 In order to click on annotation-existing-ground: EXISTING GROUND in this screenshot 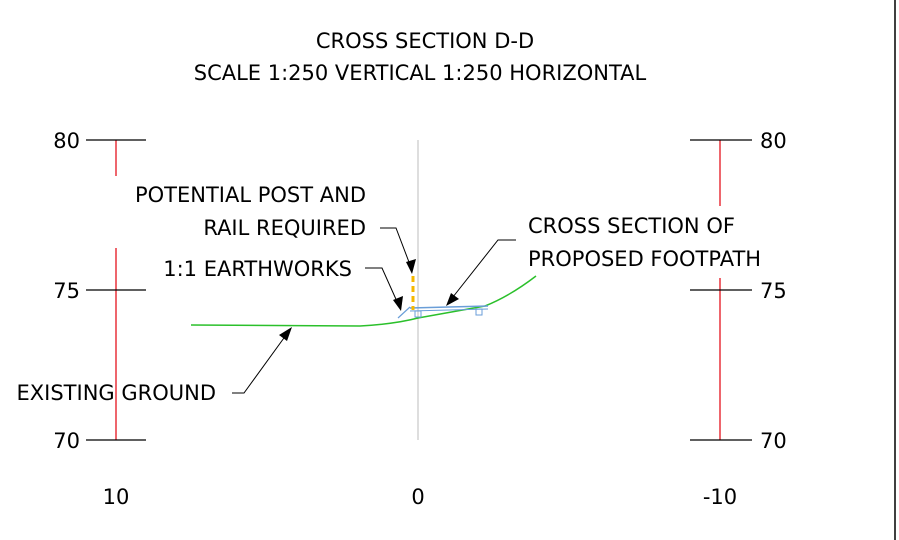, I will do `click(117, 393)`.